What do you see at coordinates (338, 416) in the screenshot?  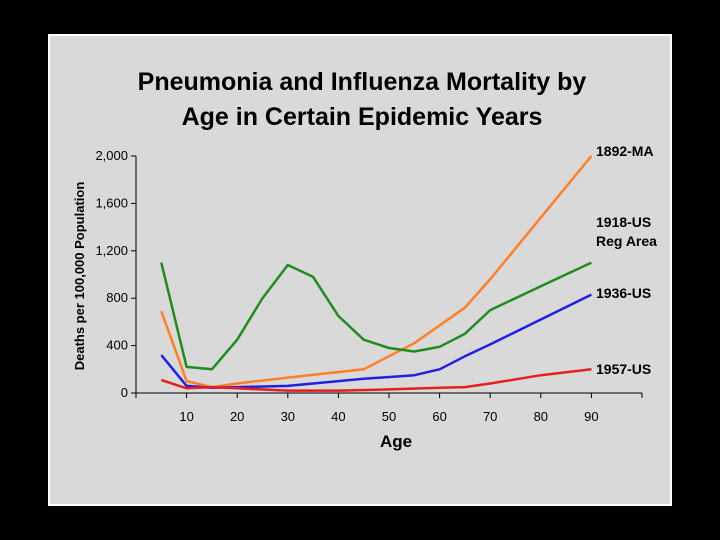 I see `x-tick-label: 40` at bounding box center [338, 416].